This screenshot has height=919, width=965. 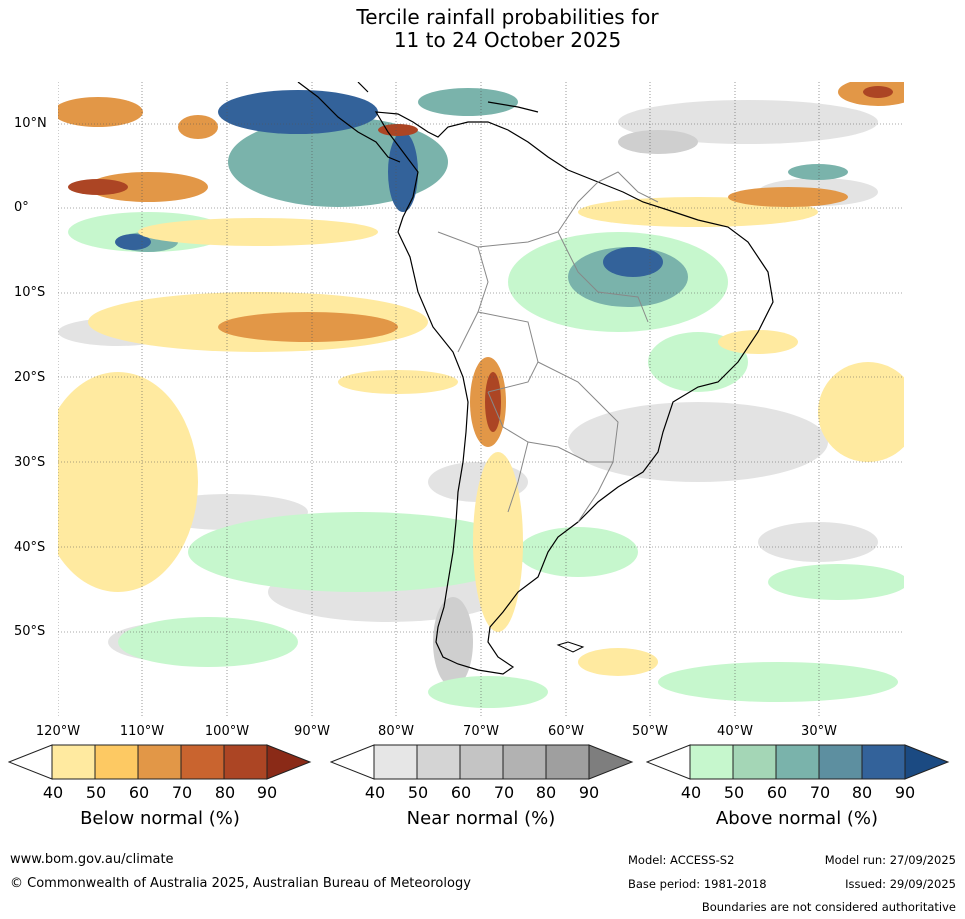 What do you see at coordinates (92, 859) in the screenshot?
I see `footer-website: www.bom.gov.au/climate` at bounding box center [92, 859].